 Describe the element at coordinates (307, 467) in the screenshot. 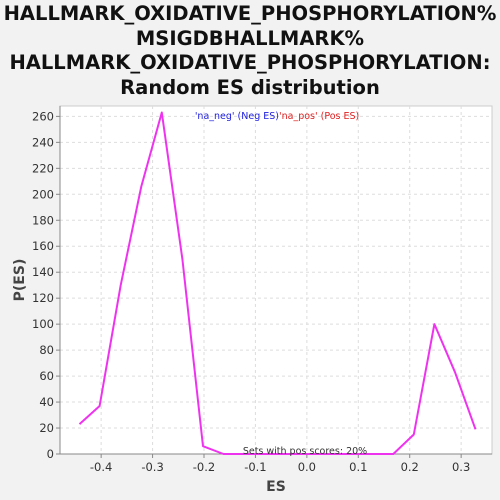

I see `x-tick-label: 0.0` at that location.